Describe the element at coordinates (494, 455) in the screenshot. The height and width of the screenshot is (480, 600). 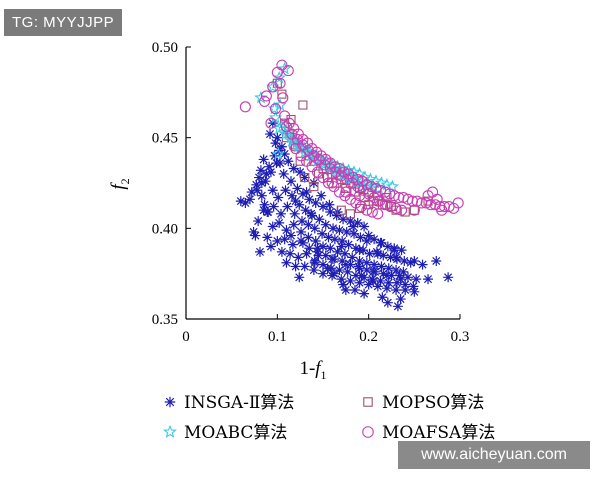
I see `watermark-bottom: www.aicheyuan.com` at that location.